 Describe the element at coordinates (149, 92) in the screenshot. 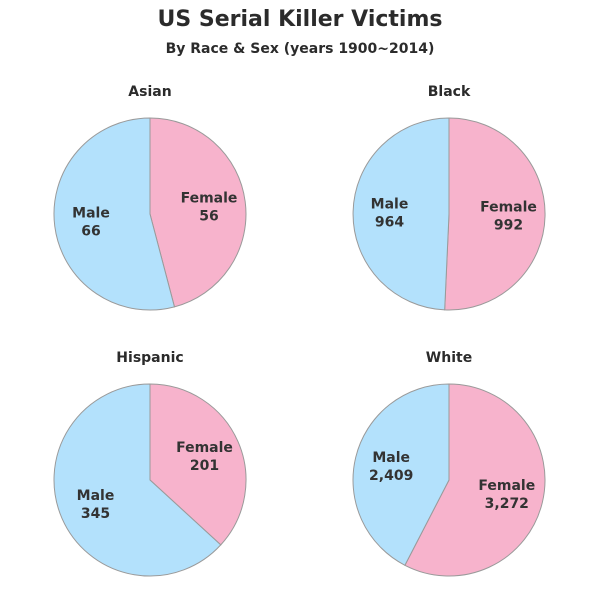

I see `pie-title-asian: Asian` at that location.